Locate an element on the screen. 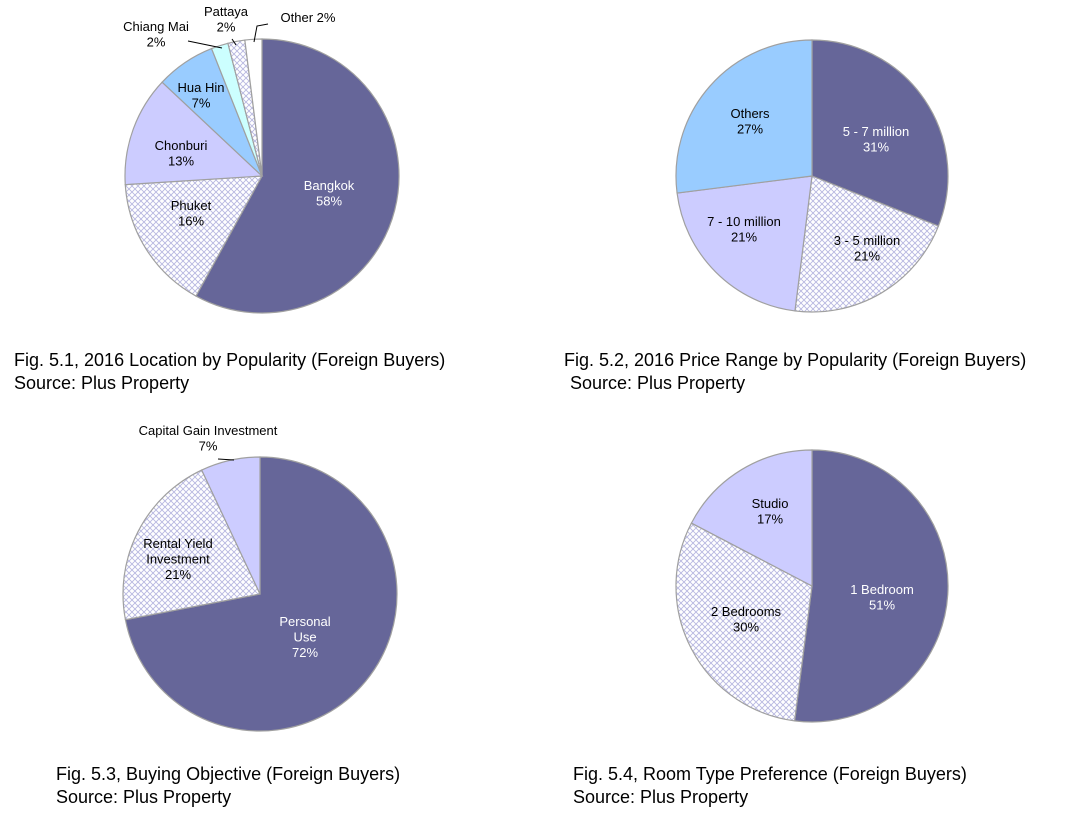 Image resolution: width=1073 pixels, height=817 pixels. slice-percent: 58% is located at coordinates (329, 201).